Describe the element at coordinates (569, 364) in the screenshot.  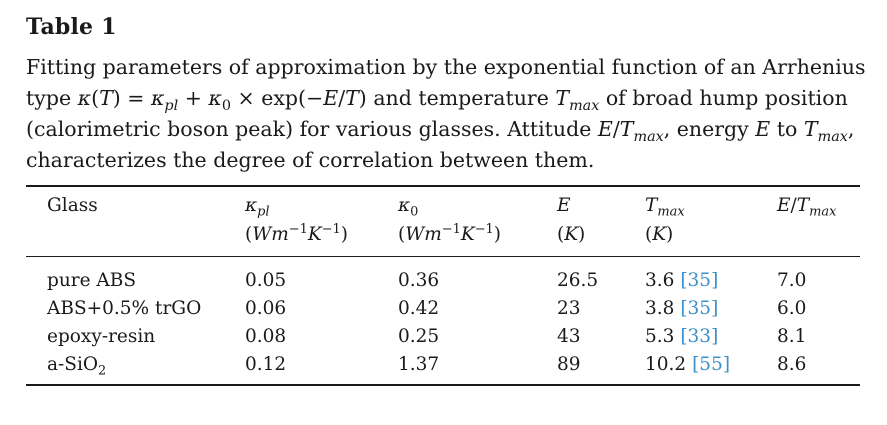
I see `cell-energy: 89` at that location.